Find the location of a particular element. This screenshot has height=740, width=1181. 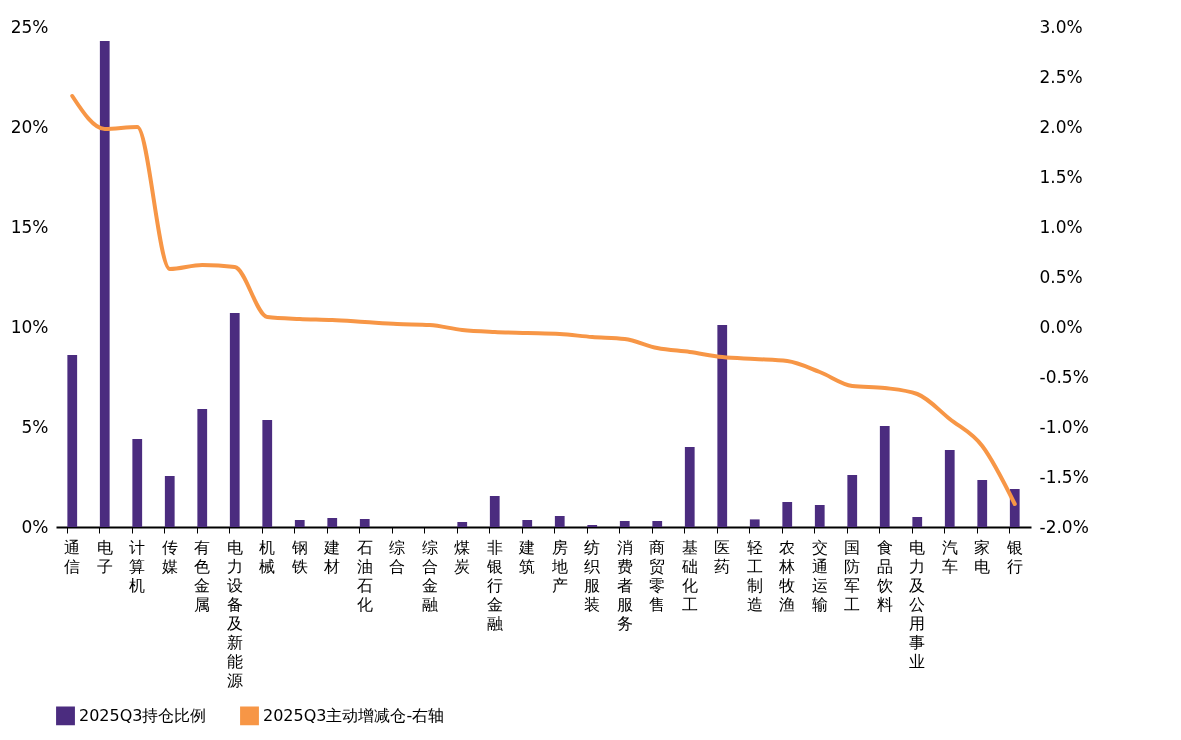

y2-tick-label: 2.5% is located at coordinates (1061, 76).